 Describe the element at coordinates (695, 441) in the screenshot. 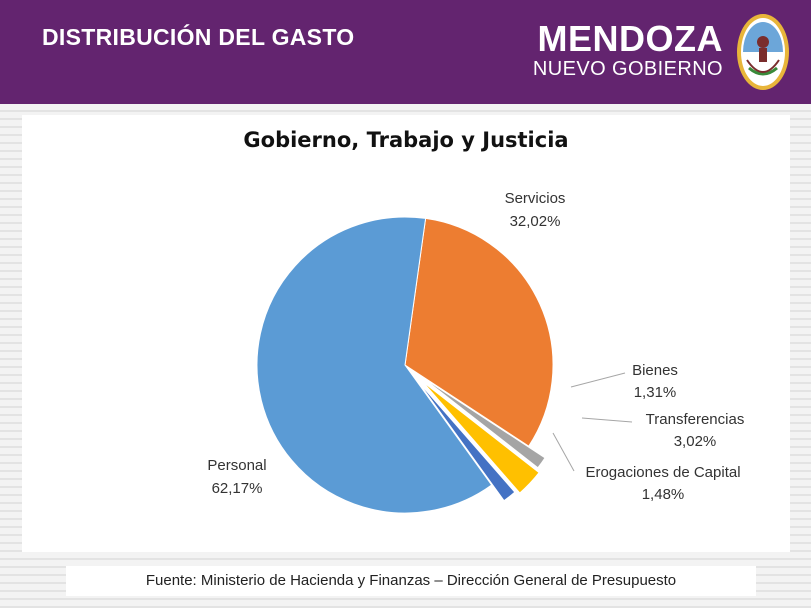

I see `slice-value-transferencias: 3,02%` at that location.